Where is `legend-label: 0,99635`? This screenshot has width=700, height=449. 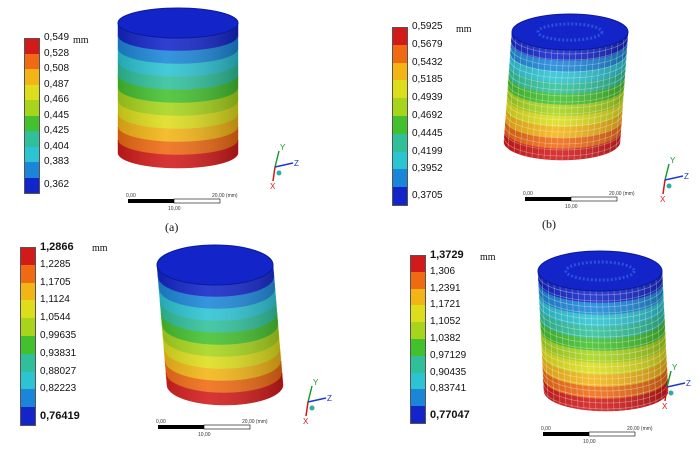 legend-label: 0,99635 is located at coordinates (58, 335).